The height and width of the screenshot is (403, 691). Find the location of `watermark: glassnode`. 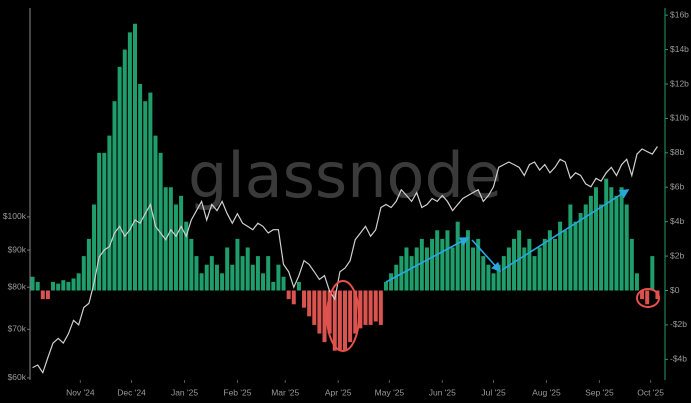

watermark: glassnode is located at coordinates (345, 175).